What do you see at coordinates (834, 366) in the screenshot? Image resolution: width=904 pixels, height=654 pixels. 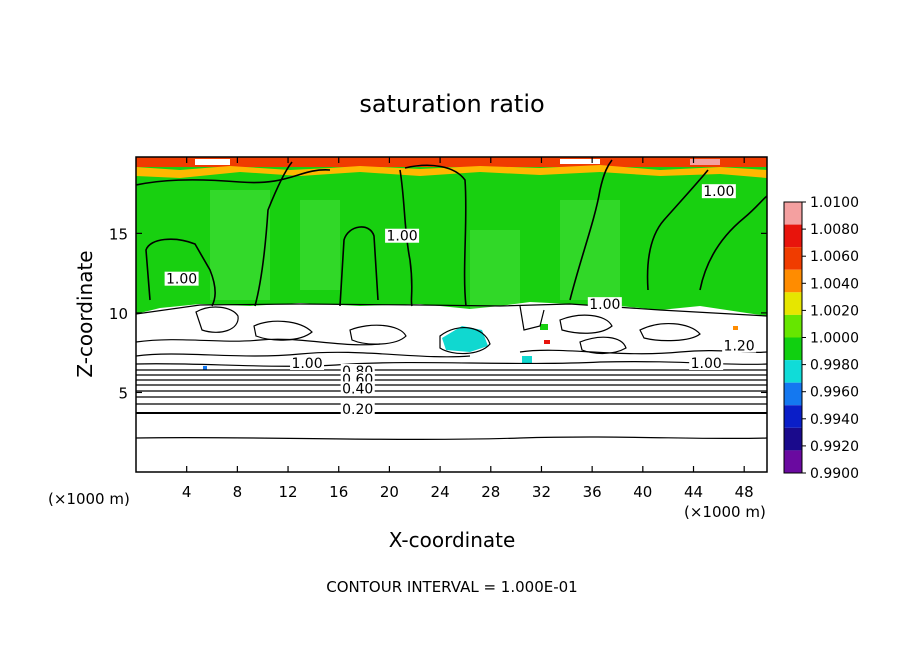 I see `colorbar-label: 0.9980` at bounding box center [834, 366].